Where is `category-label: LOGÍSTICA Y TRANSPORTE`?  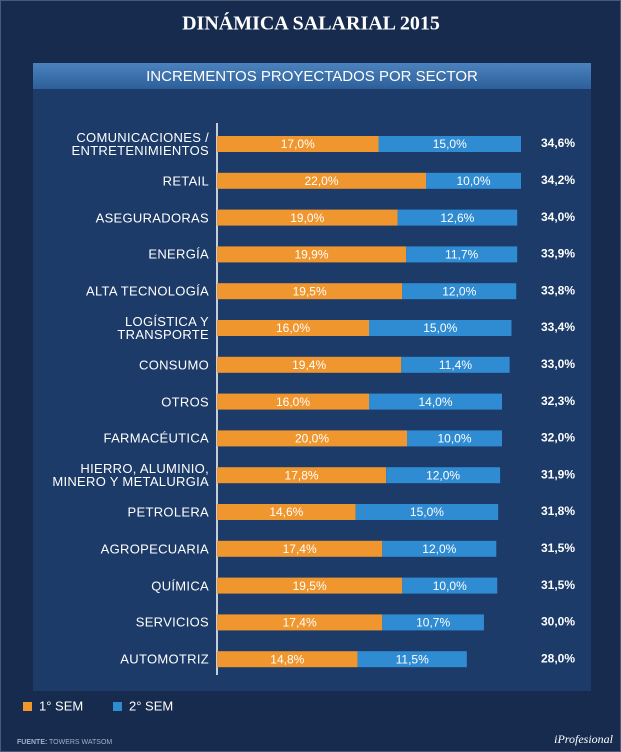
category-label: LOGÍSTICA Y TRANSPORTE is located at coordinates (163, 328).